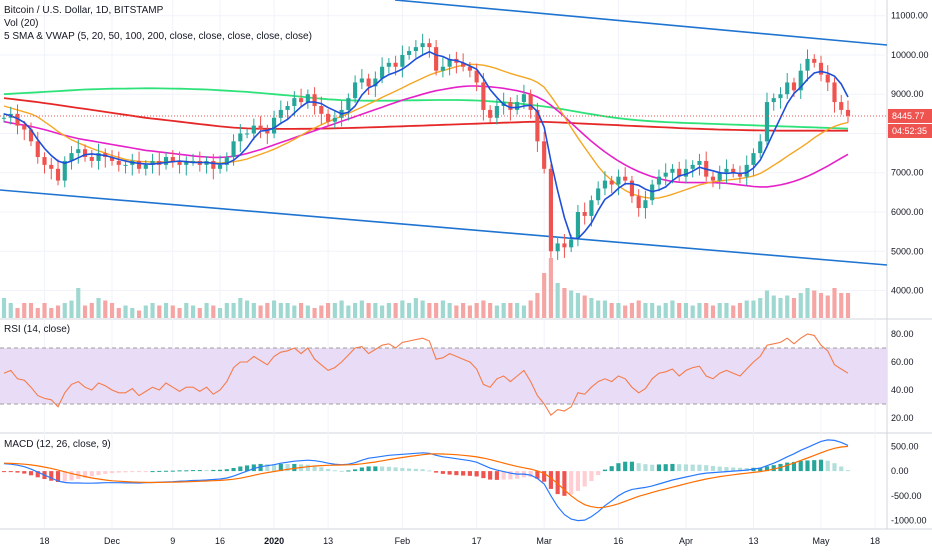 Image resolution: width=932 pixels, height=555 pixels. Describe the element at coordinates (426, 288) in the screenshot. I see `volume-bars` at that location.